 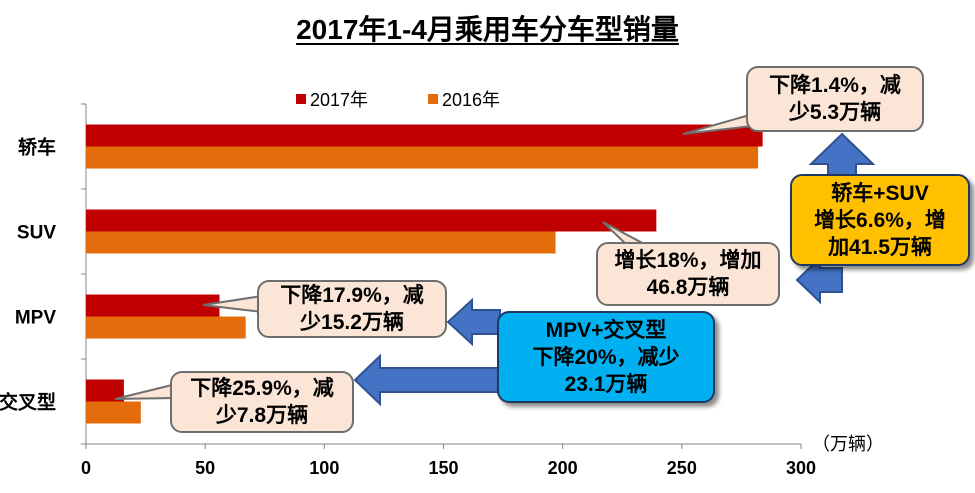 What do you see at coordinates (835, 112) in the screenshot?
I see `callout-sedan-line2: 少5.3万辆` at bounding box center [835, 112].